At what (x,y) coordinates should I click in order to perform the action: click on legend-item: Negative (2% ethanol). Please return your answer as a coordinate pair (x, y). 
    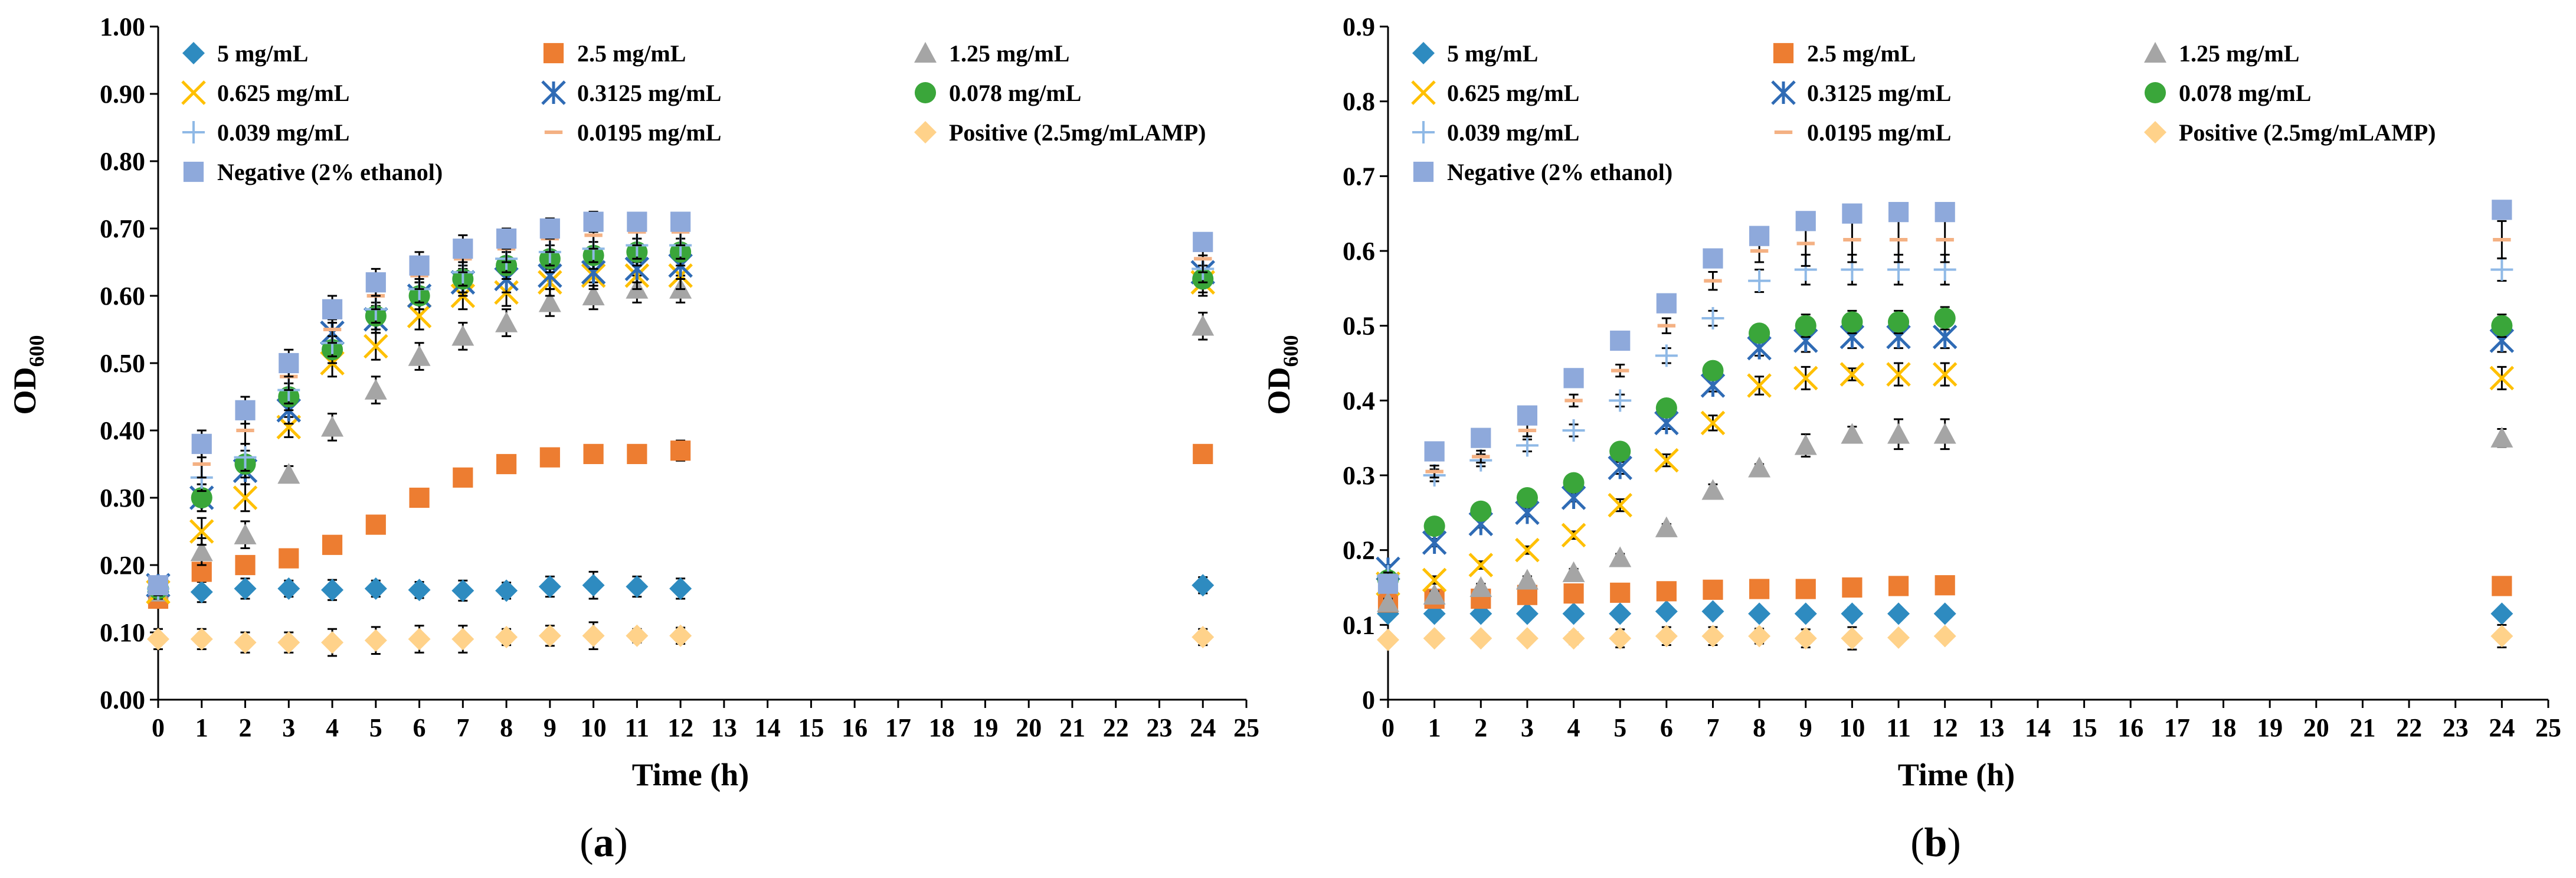
    Looking at the image, I should click on (313, 172).